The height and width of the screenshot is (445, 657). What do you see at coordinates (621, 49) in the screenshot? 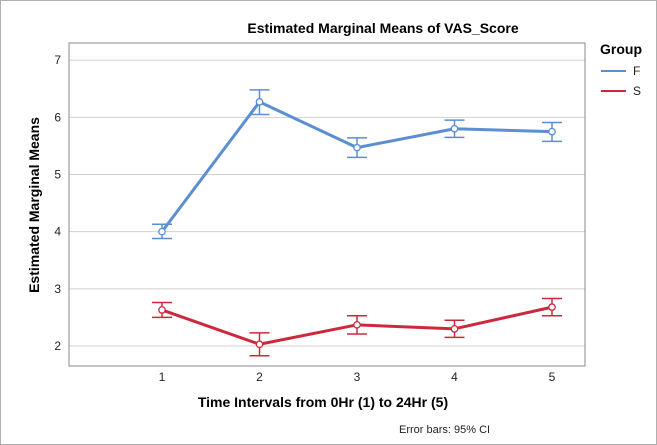
I see `legend-title: Group` at bounding box center [621, 49].